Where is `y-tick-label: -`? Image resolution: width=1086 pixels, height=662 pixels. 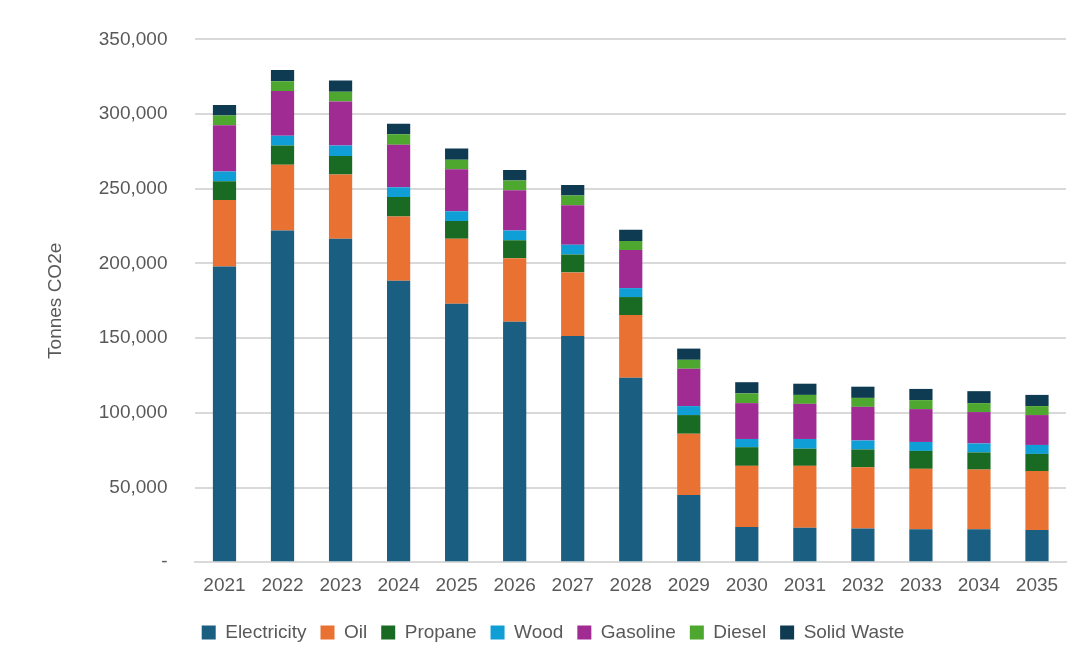
y-tick-label: - is located at coordinates (164, 561).